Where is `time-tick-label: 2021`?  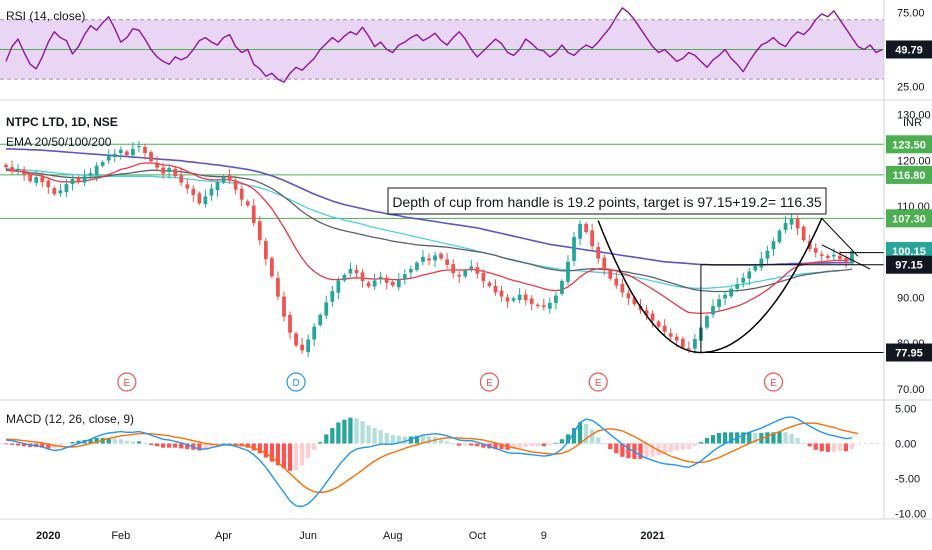
time-tick-label: 2021 is located at coordinates (652, 536).